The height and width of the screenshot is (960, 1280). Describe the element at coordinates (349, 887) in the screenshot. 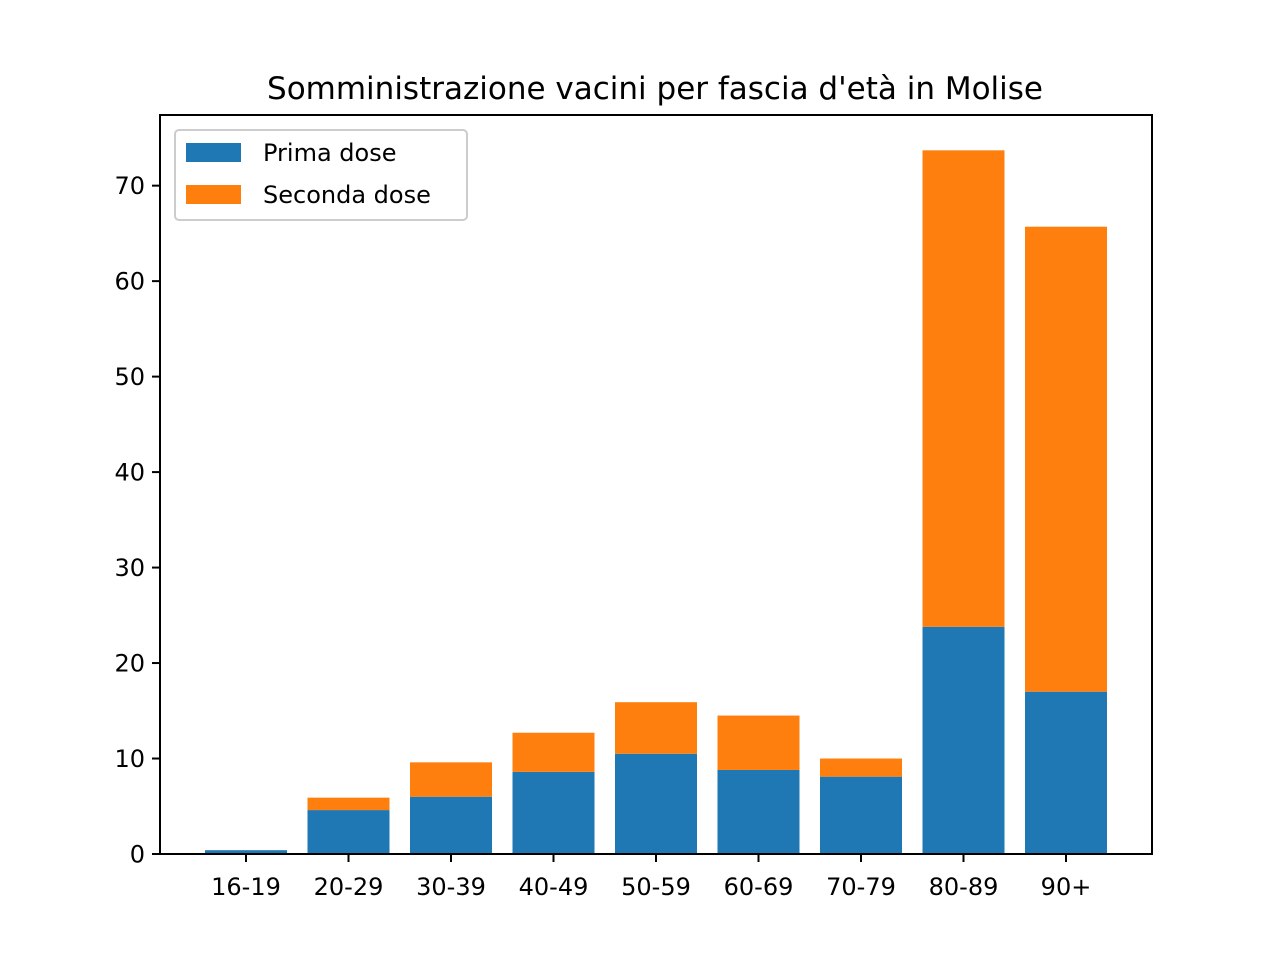

I see `x-tick-label: 20-29` at that location.